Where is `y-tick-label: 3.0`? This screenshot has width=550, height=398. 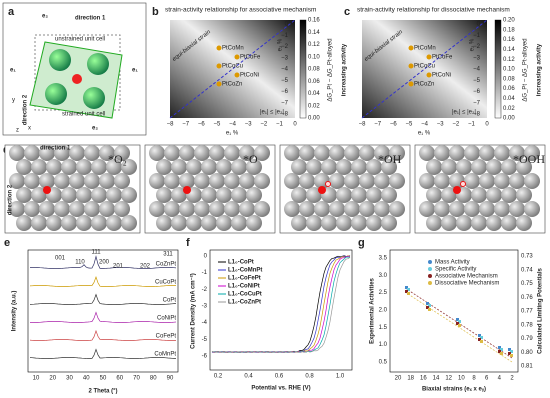 y-tick-label: 3.0 is located at coordinates (383, 276).